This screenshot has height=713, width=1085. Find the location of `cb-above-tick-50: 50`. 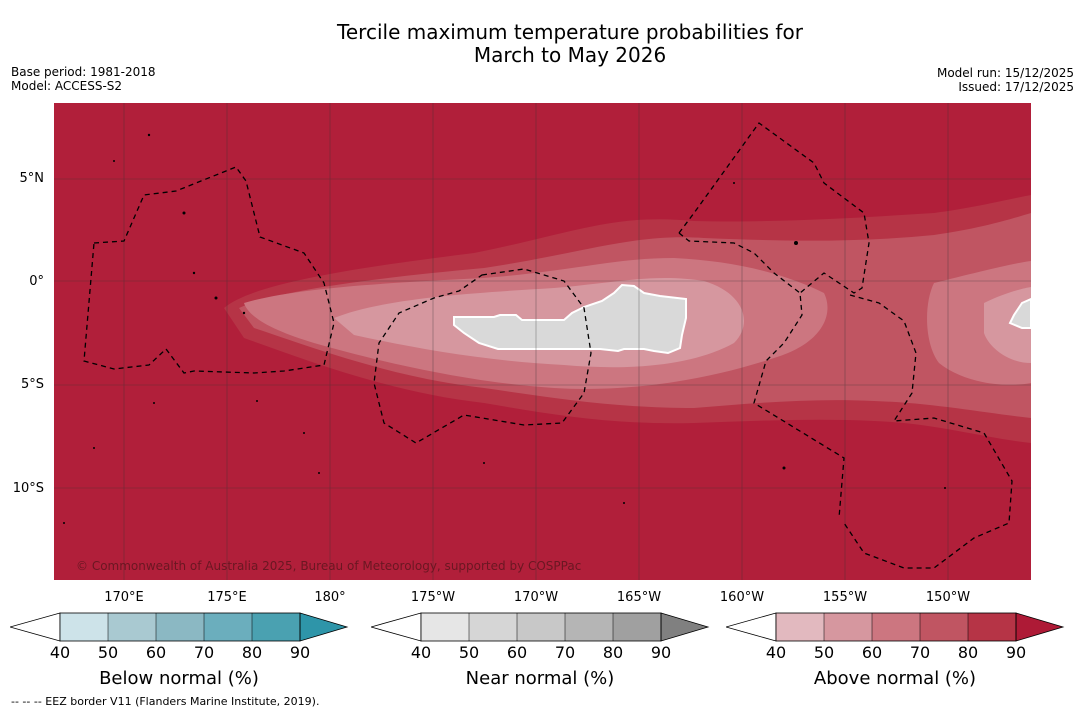

cb-above-tick-50: 50 is located at coordinates (824, 652).